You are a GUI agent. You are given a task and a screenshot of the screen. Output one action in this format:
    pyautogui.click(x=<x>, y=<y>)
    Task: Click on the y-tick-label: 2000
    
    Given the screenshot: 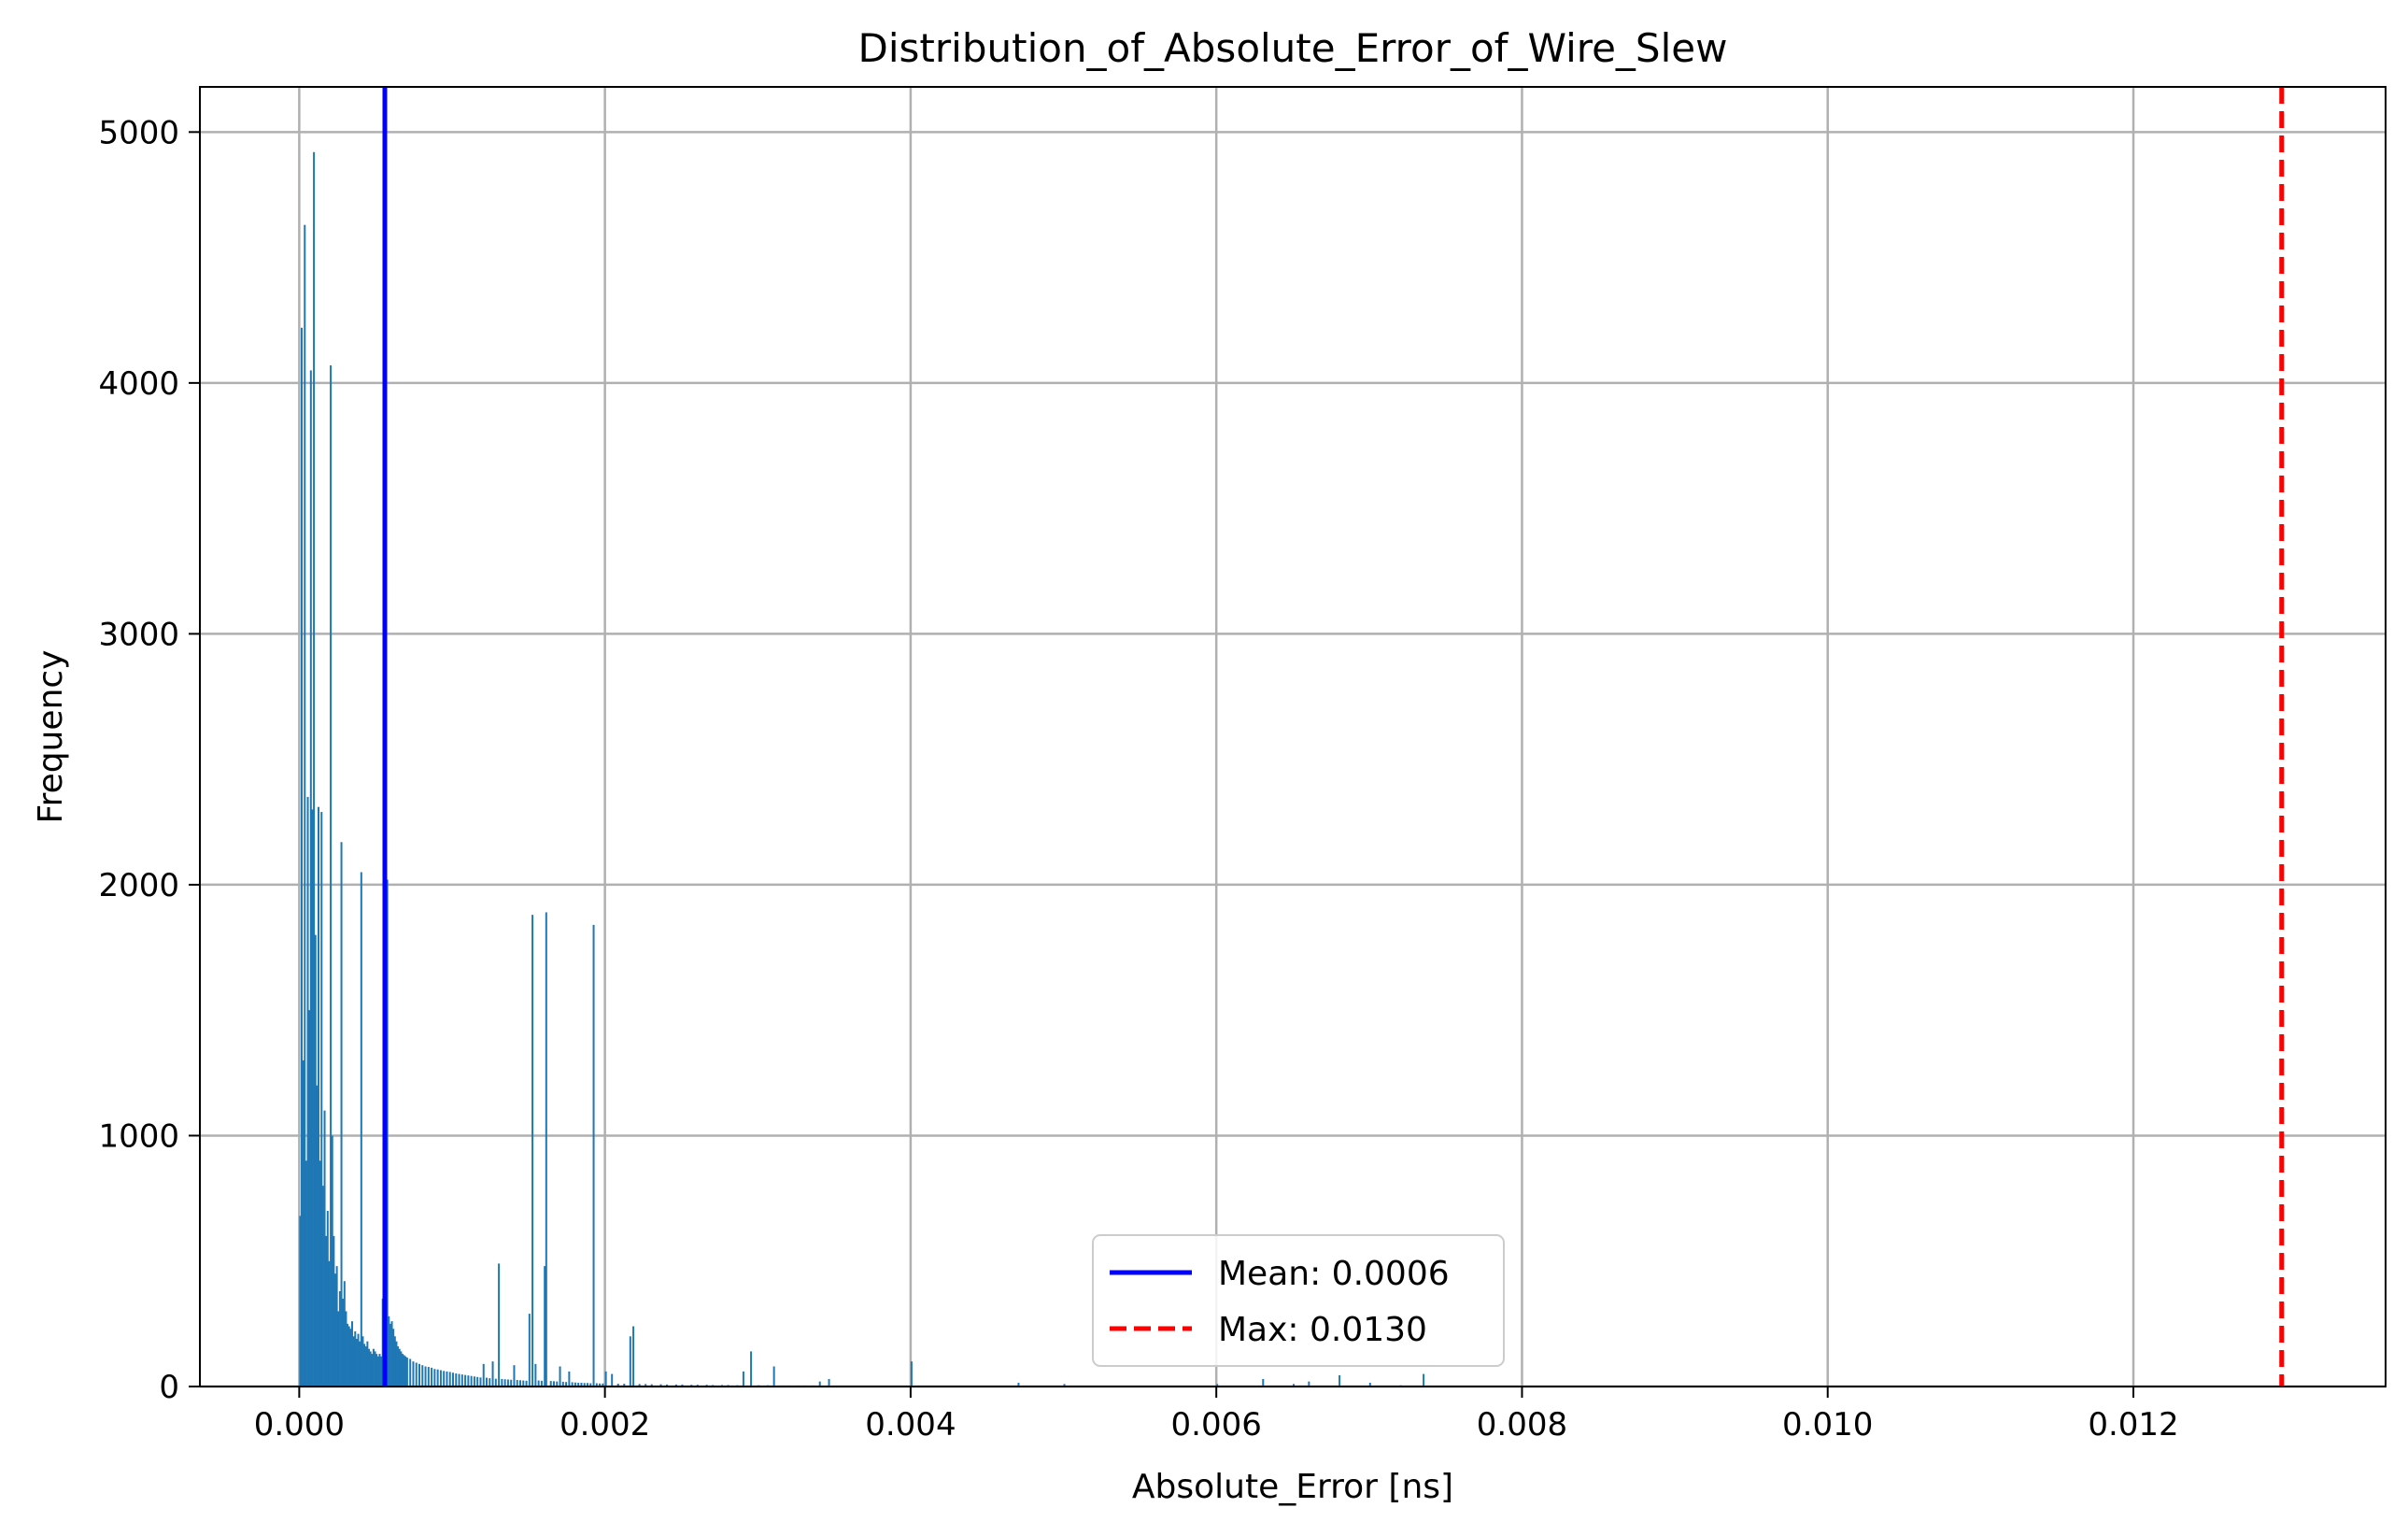 What is the action you would take?
    pyautogui.click(x=138, y=885)
    